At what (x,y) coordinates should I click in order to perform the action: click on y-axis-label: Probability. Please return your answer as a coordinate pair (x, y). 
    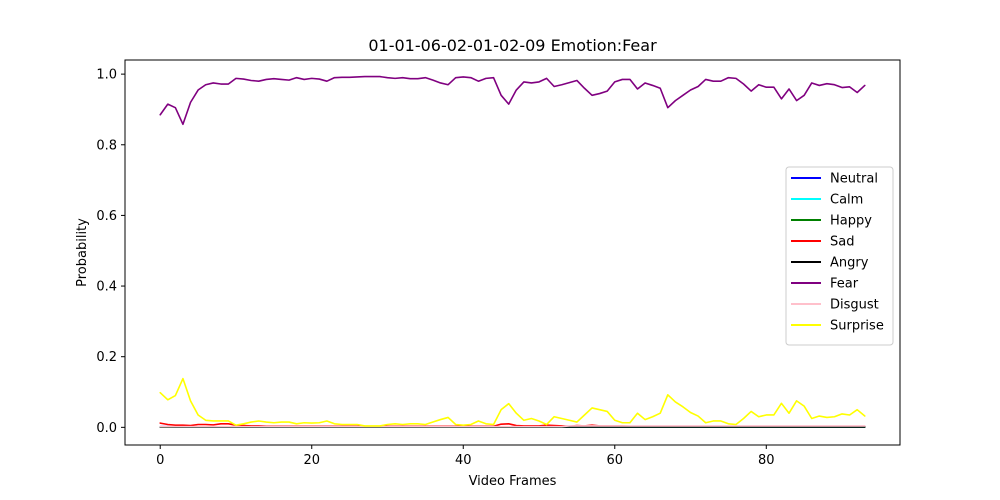
    Looking at the image, I should click on (82, 252).